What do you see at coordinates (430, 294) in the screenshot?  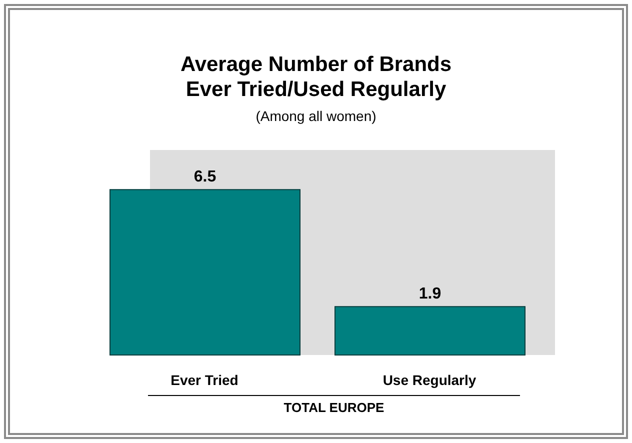 I see `data-label: 1.9` at bounding box center [430, 294].